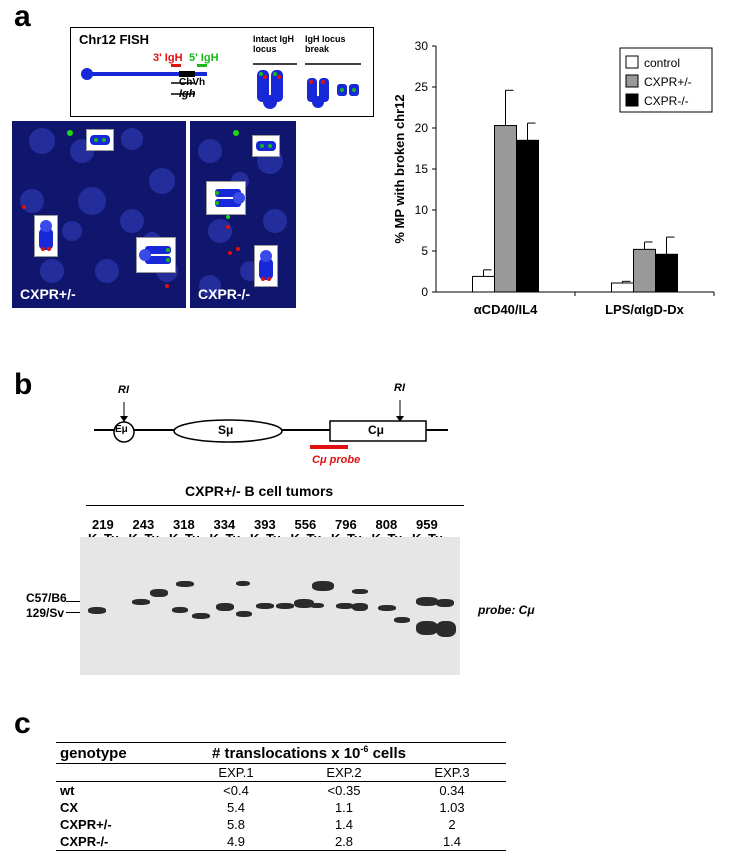 The image size is (734, 862). Describe the element at coordinates (99, 214) in the screenshot. I see `micrograph-cxpr-het: CXPR+/-` at that location.